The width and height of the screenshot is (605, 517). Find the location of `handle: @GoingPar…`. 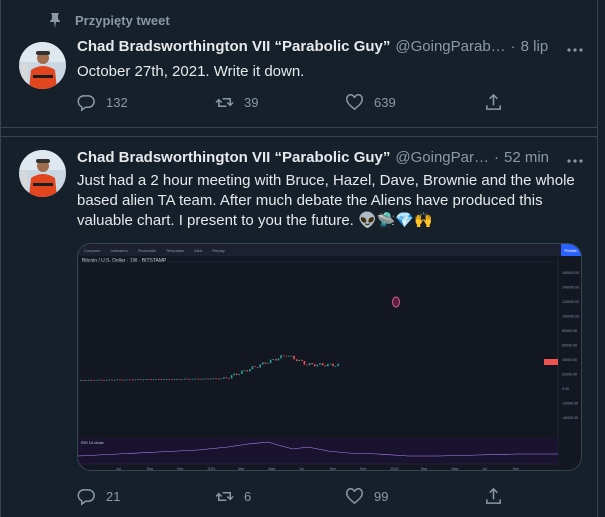

handle: @GoingPar… is located at coordinates (442, 157).